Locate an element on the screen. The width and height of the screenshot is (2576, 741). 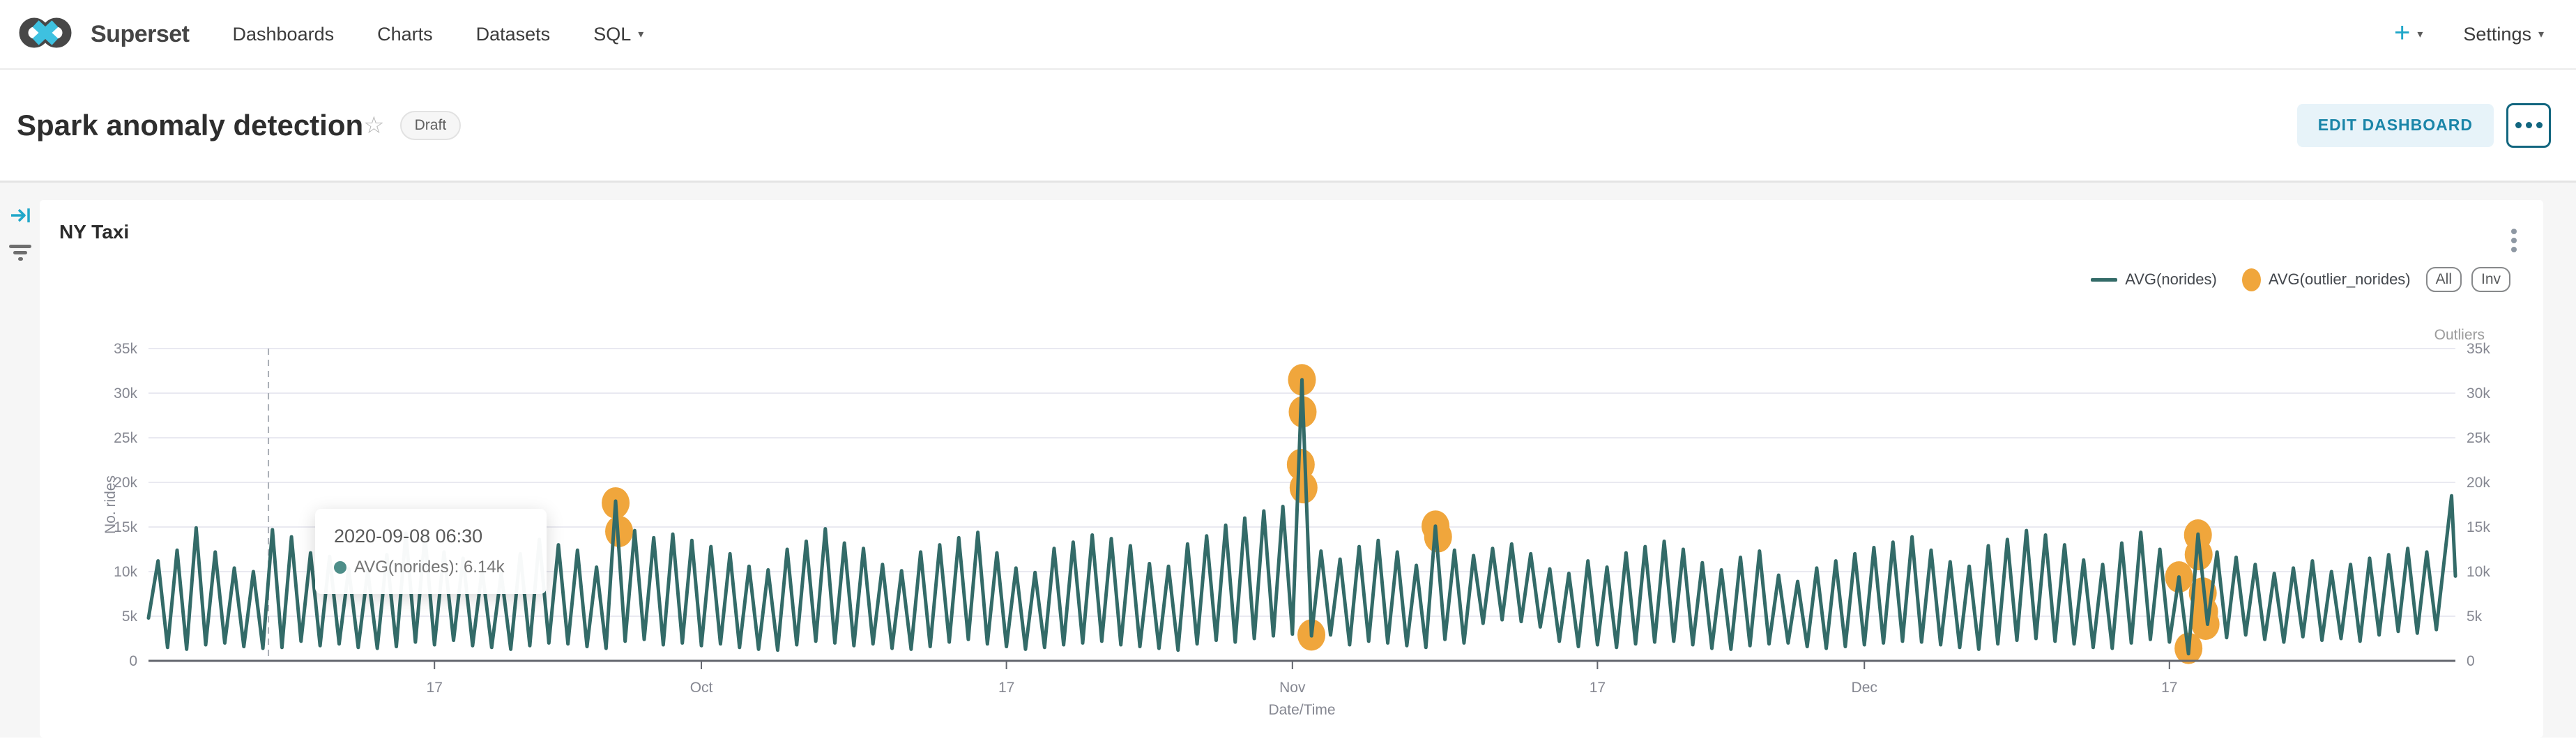
brand-text: Superset is located at coordinates (140, 33).